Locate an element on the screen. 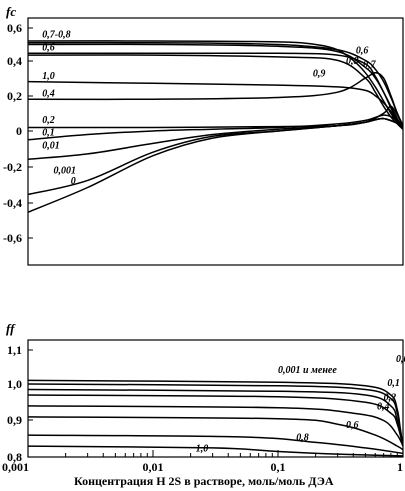 The width and height of the screenshot is (405, 491). xtick-label: 0,001 is located at coordinates (15, 467).